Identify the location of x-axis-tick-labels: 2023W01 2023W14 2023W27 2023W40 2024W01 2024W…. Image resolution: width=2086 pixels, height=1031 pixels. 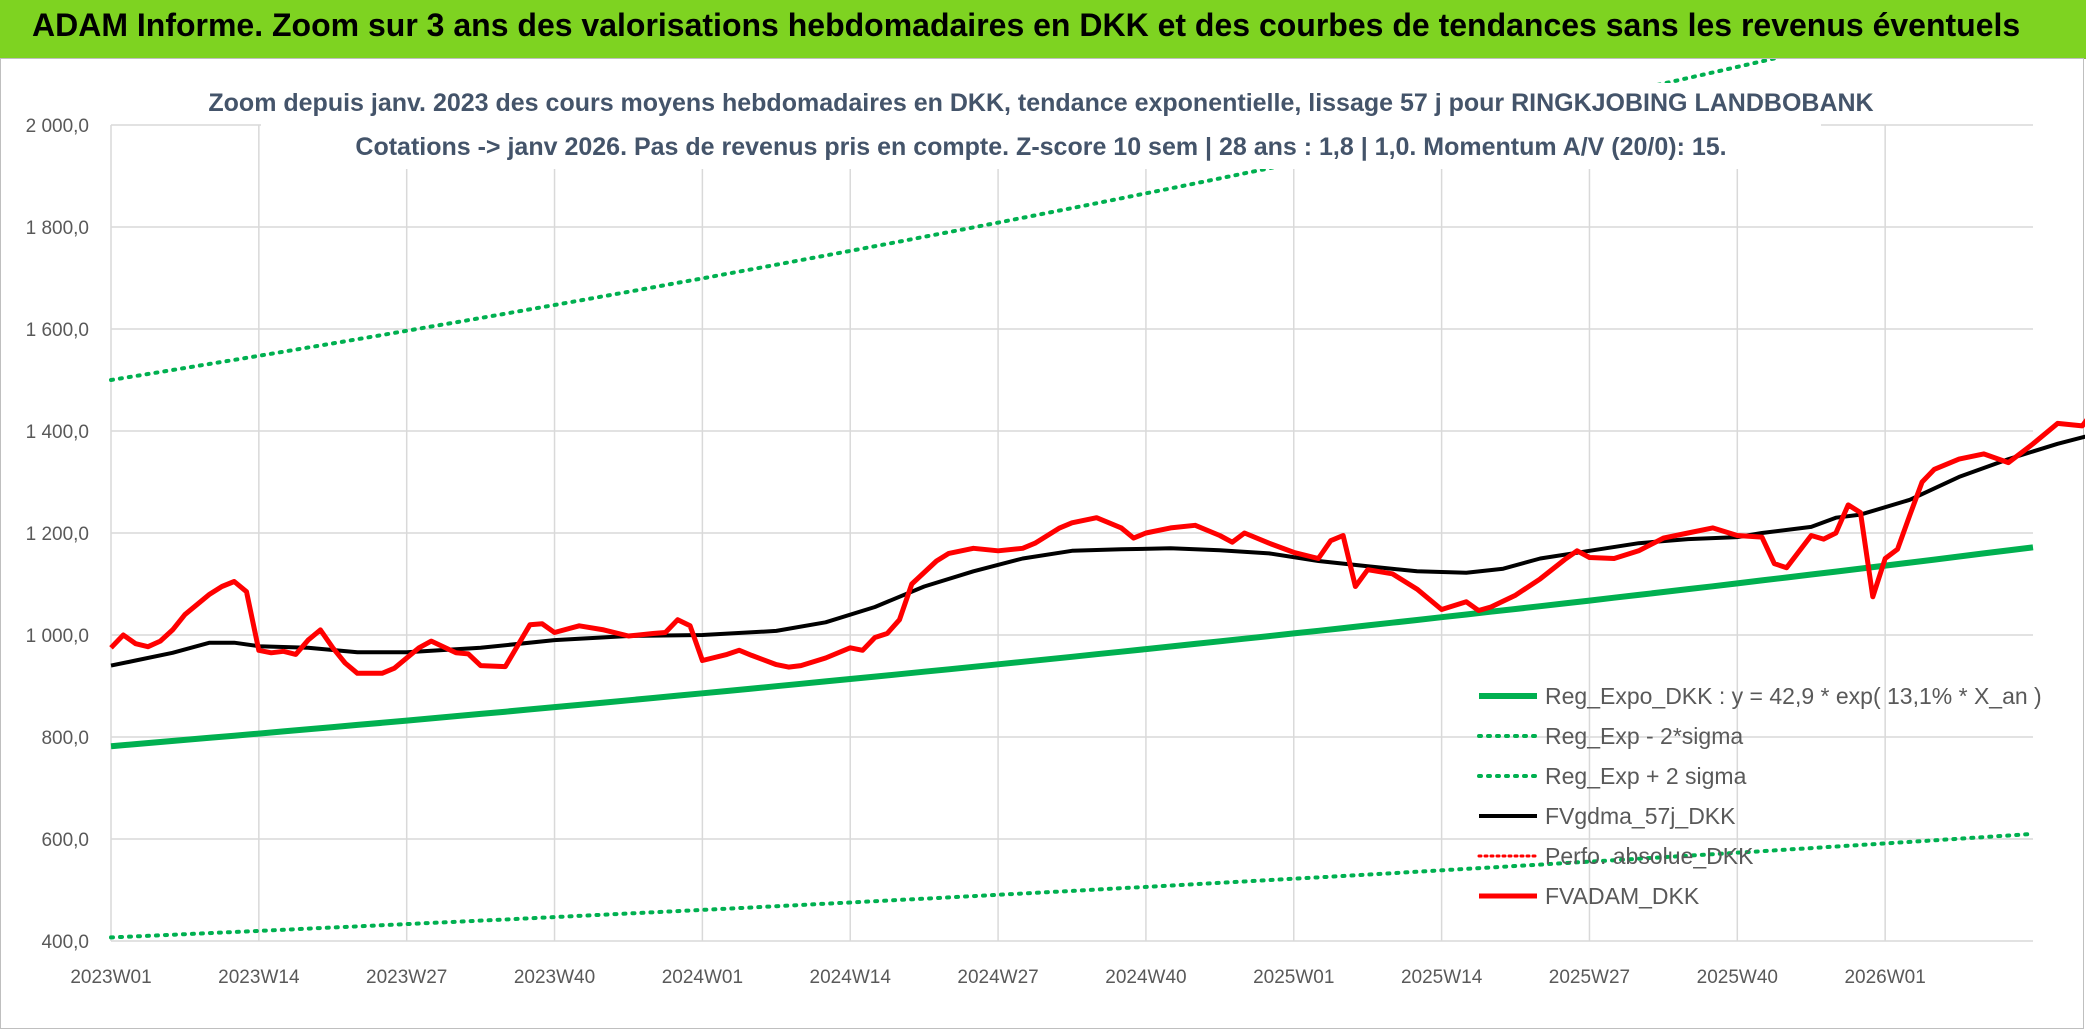
(997, 977).